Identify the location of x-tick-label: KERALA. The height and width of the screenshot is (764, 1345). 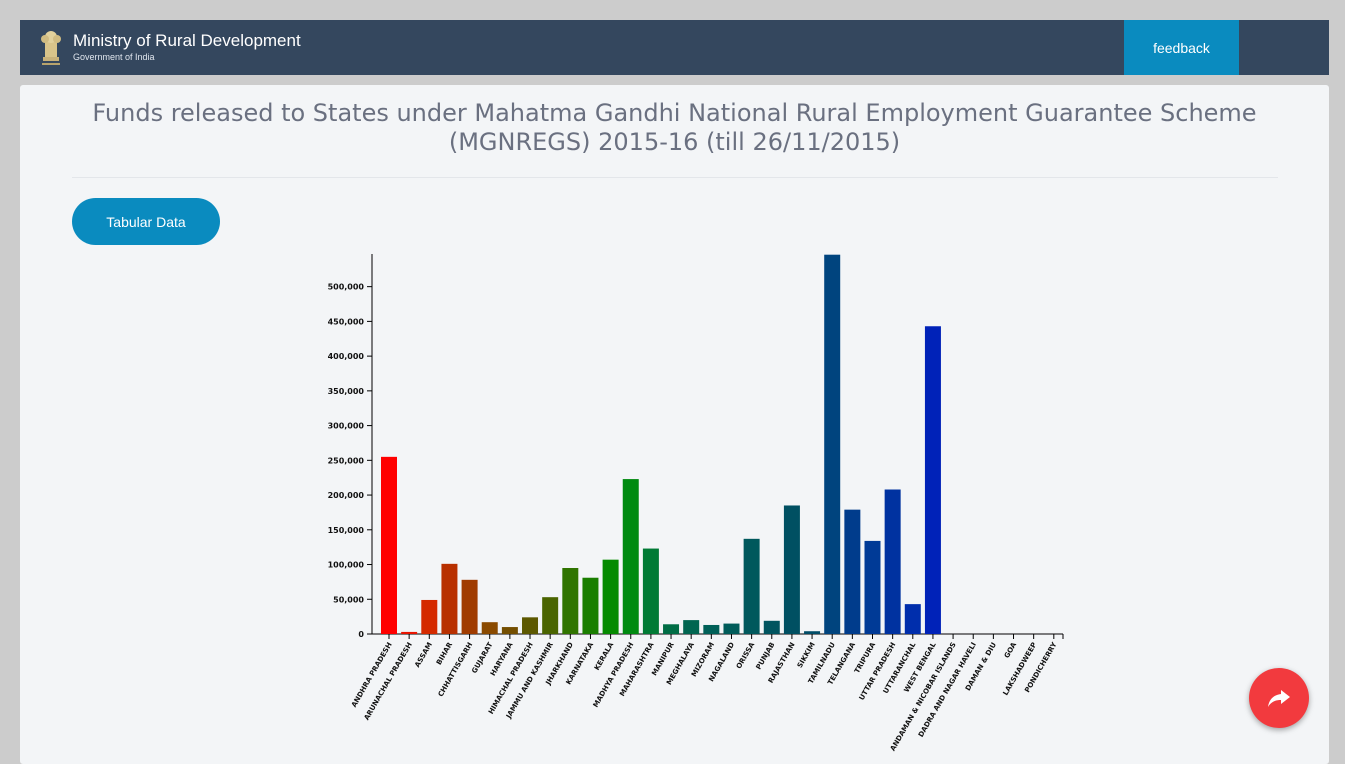
(604, 656).